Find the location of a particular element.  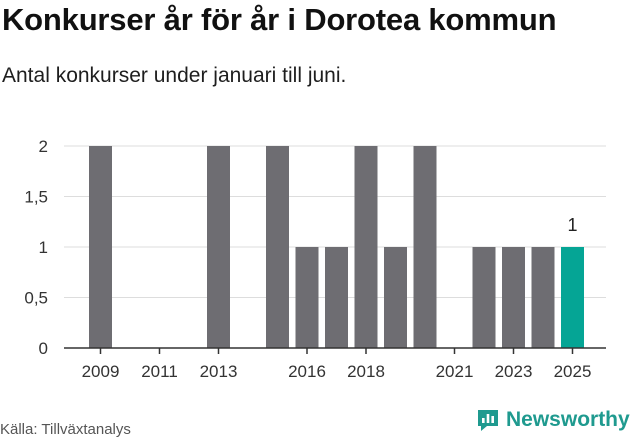

brand-name: Newsworthy is located at coordinates (568, 419).